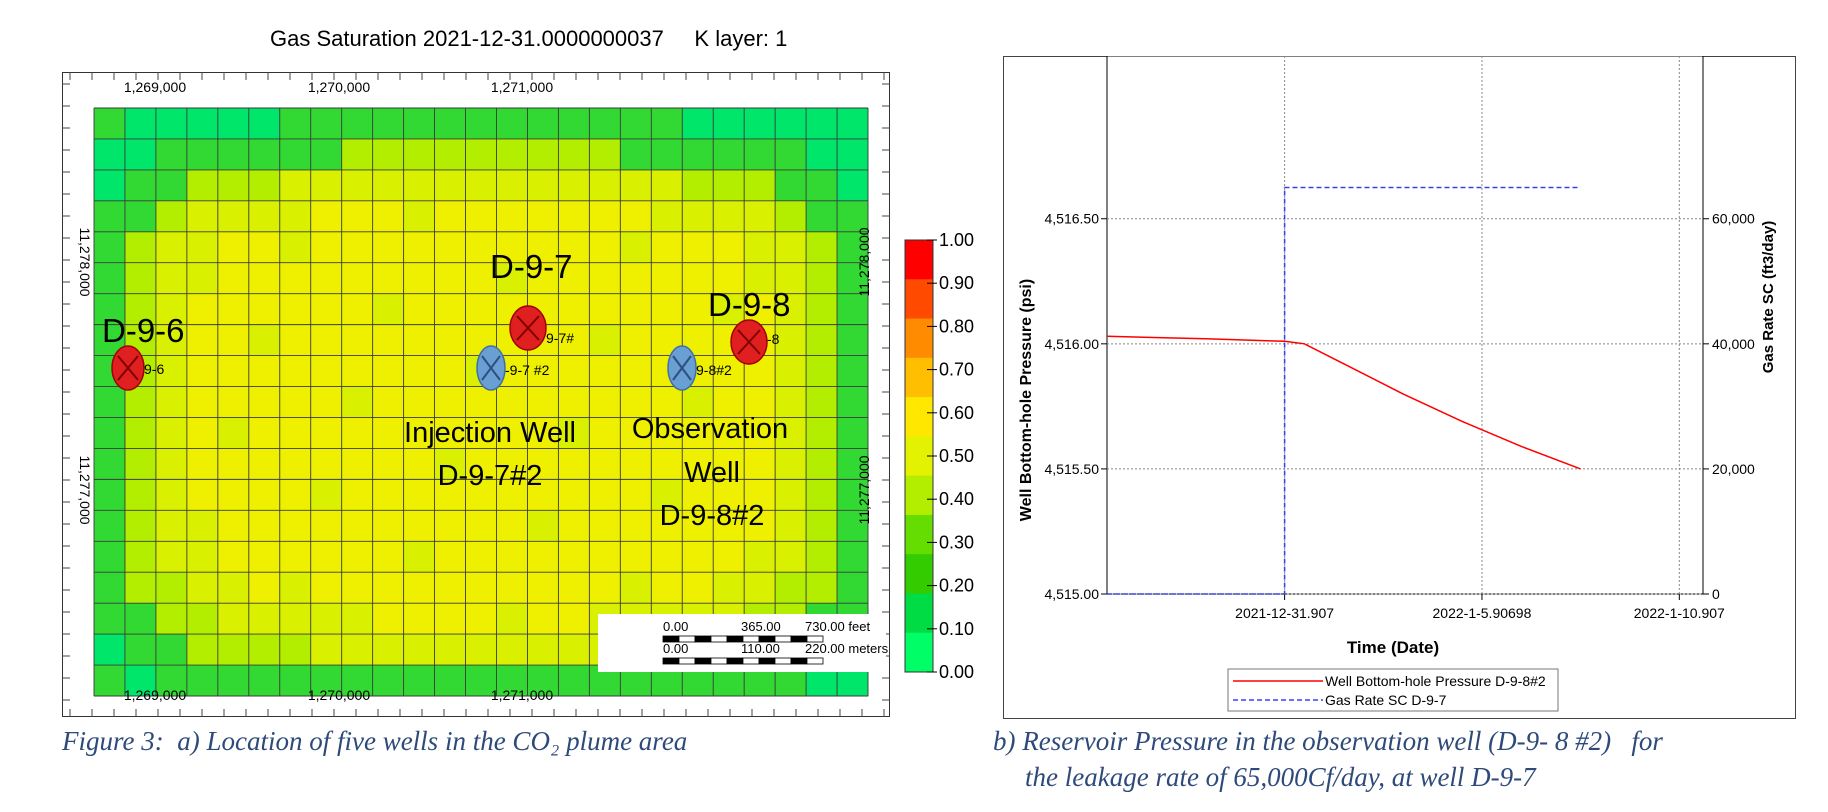 The width and height of the screenshot is (1828, 812). Describe the element at coordinates (773, 339) in the screenshot. I see `well-tag: -8` at that location.